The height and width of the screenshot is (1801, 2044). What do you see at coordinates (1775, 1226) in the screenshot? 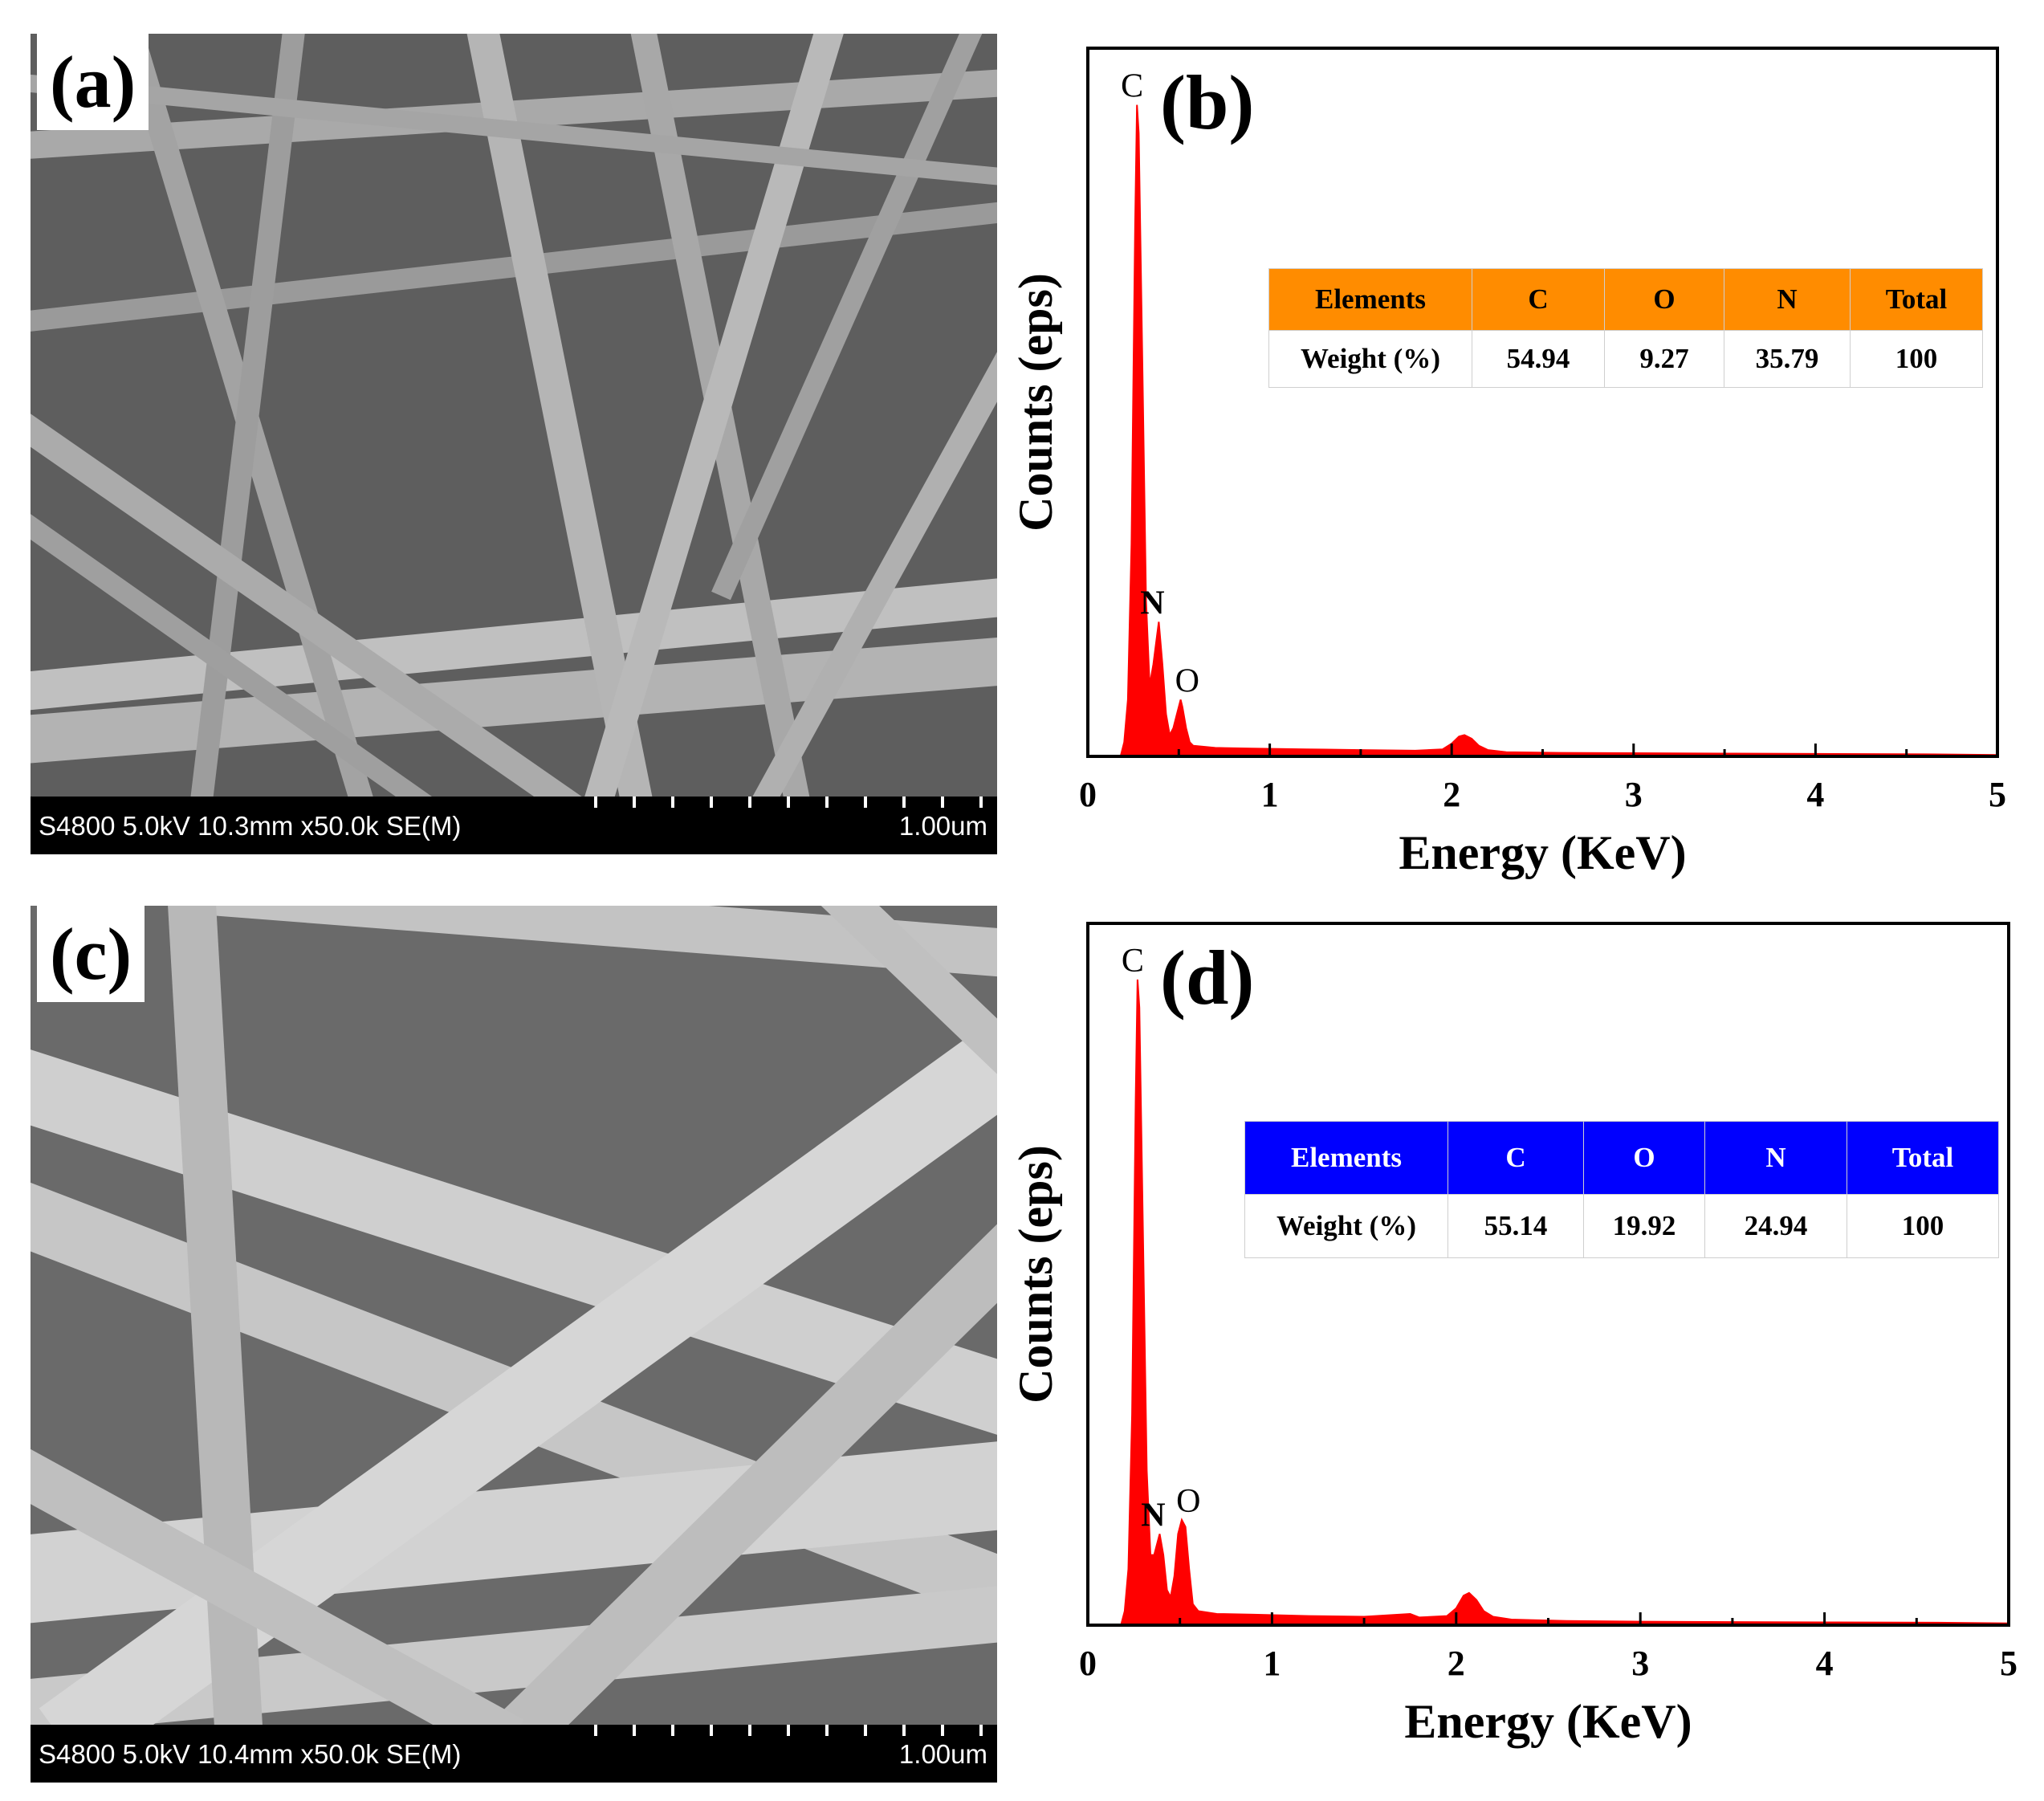
I see `table-cell: 24.94` at bounding box center [1775, 1226].